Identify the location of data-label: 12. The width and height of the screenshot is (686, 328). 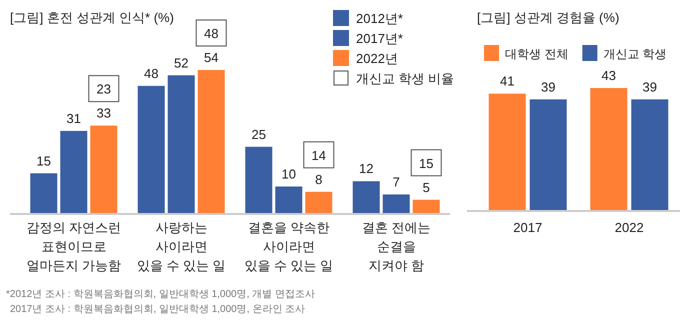
(366, 168).